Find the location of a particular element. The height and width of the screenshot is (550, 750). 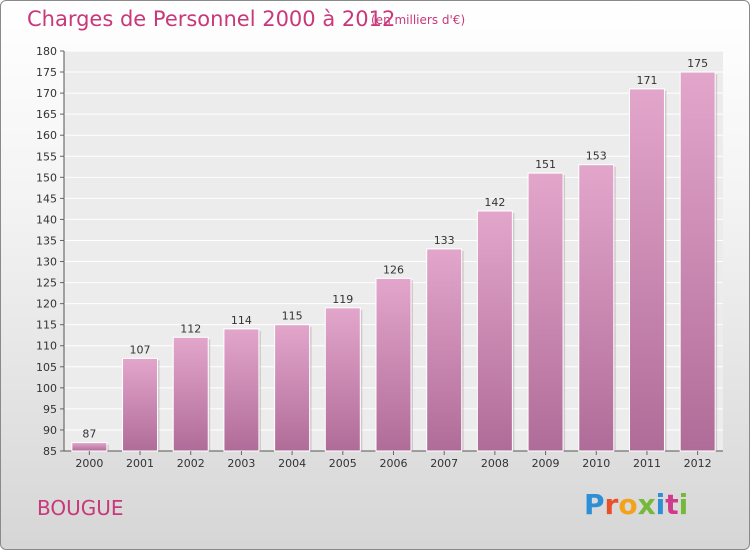

data-label: 126 is located at coordinates (393, 269).